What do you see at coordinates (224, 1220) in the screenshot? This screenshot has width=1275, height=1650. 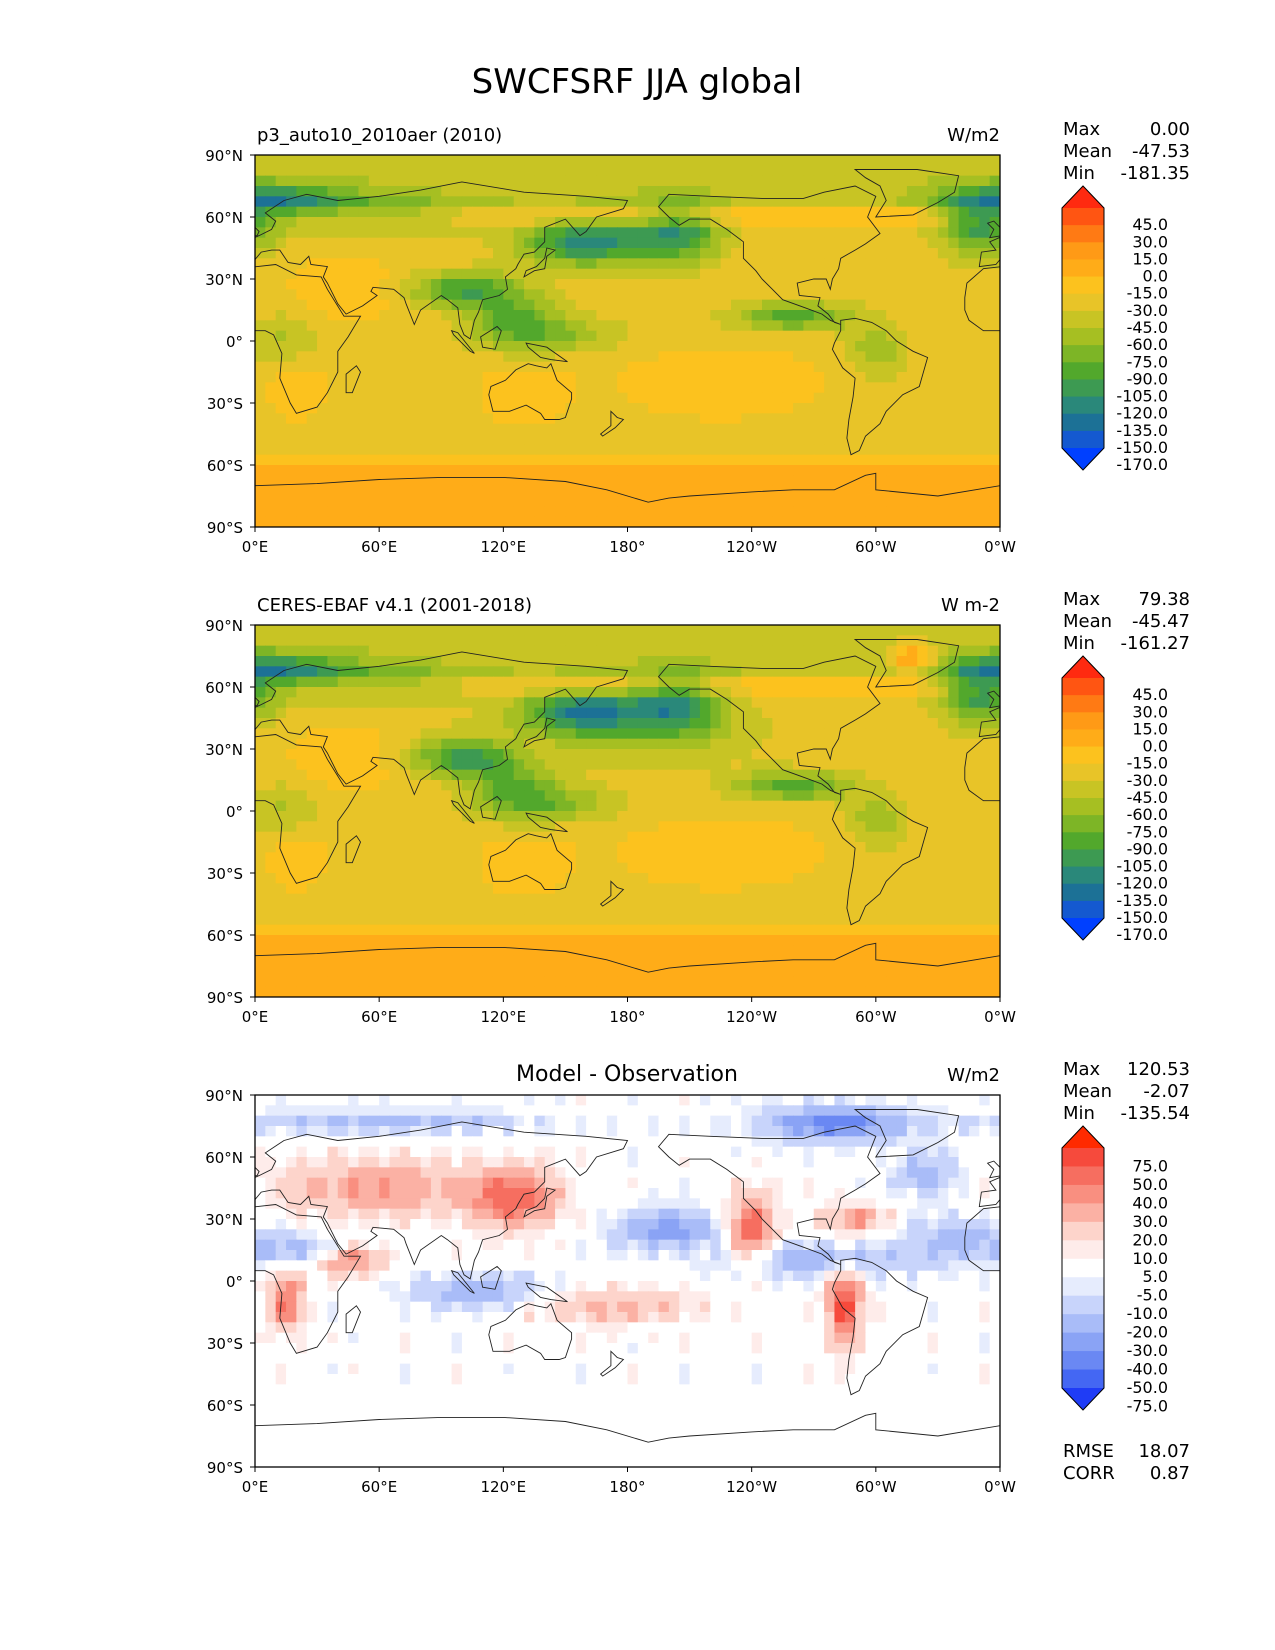 I see `lat-tick-label: 30°N` at bounding box center [224, 1220].